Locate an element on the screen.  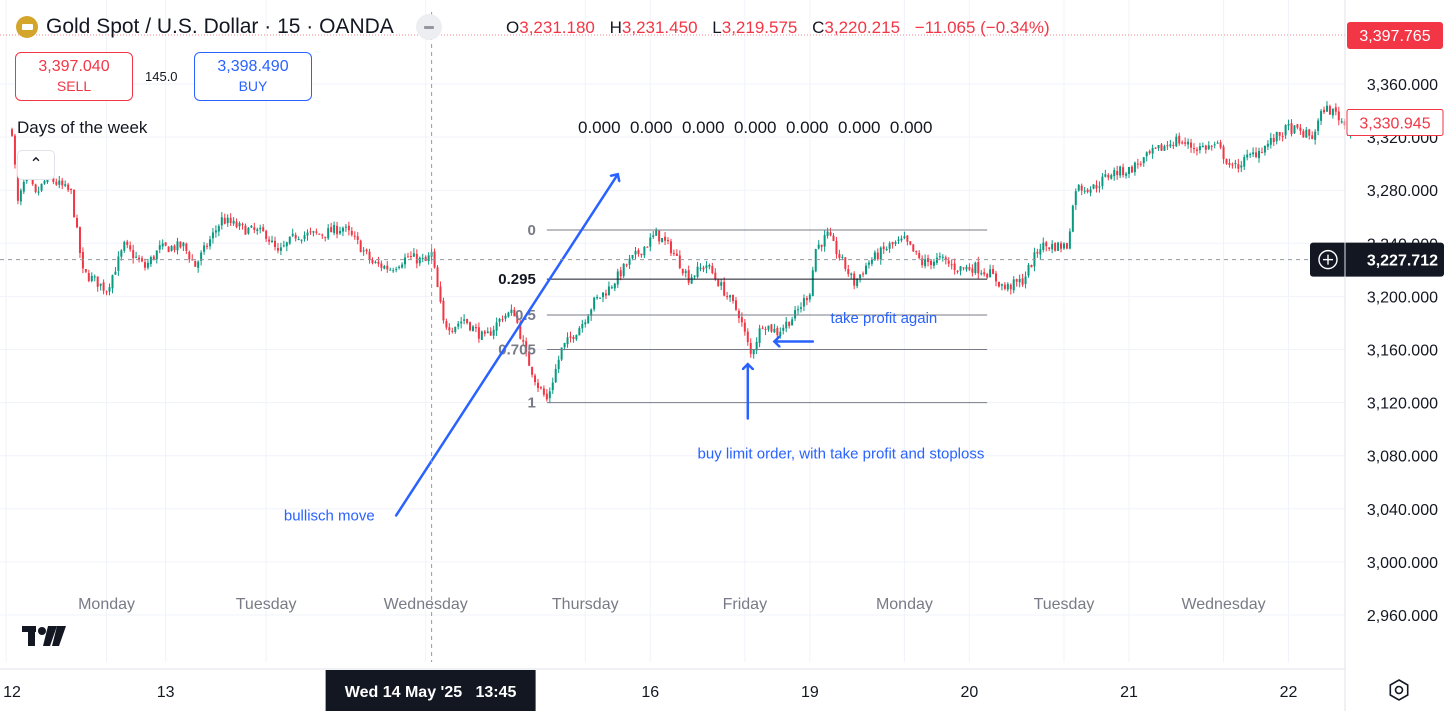
collapse-button: ⌃ is located at coordinates (36, 165).